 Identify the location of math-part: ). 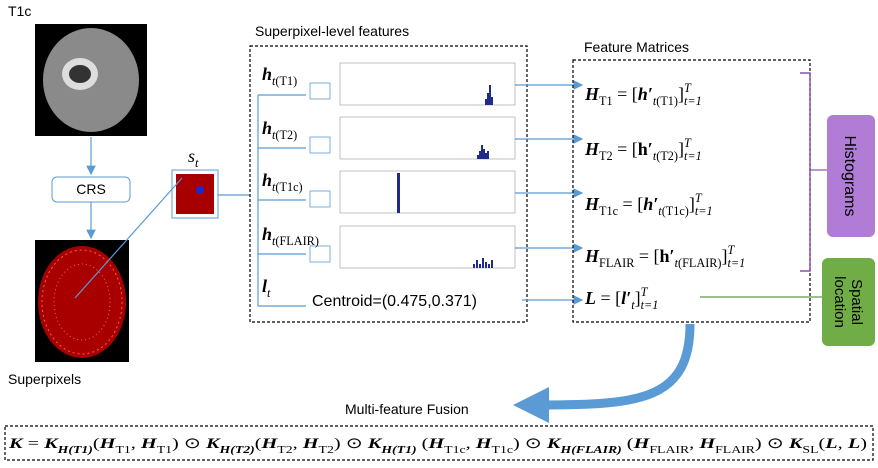
(863, 444).